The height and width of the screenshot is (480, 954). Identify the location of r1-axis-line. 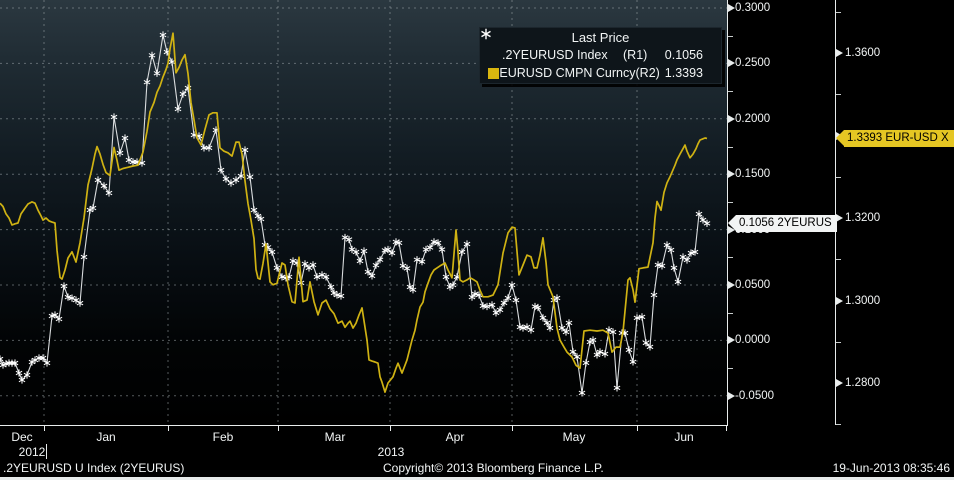
(727, 213).